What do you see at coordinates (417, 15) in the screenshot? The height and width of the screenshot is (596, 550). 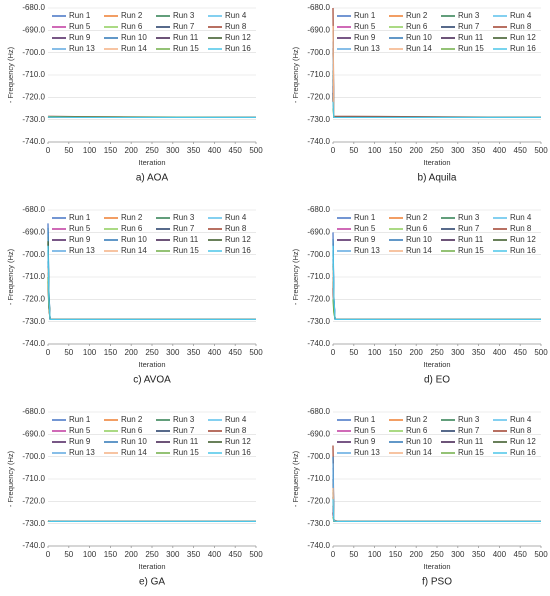 I see `legend-label: Run 2` at bounding box center [417, 15].